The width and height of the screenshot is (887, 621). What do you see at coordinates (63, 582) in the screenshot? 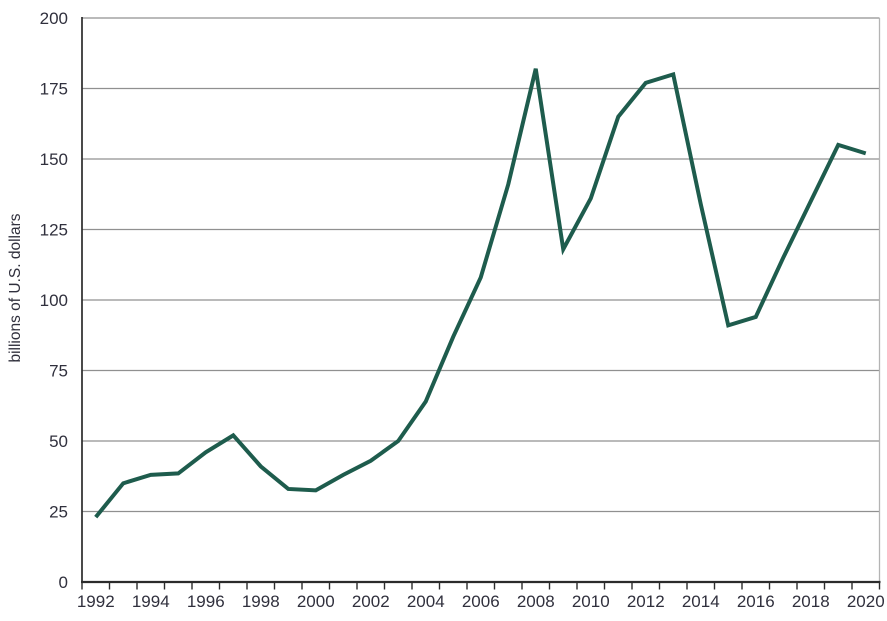
I see `y-tick-label: 0` at bounding box center [63, 582].